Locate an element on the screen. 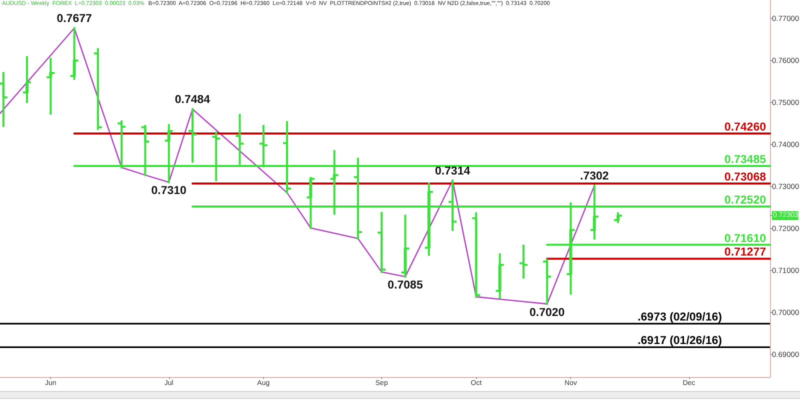  annotation: 0.7020 is located at coordinates (547, 312).